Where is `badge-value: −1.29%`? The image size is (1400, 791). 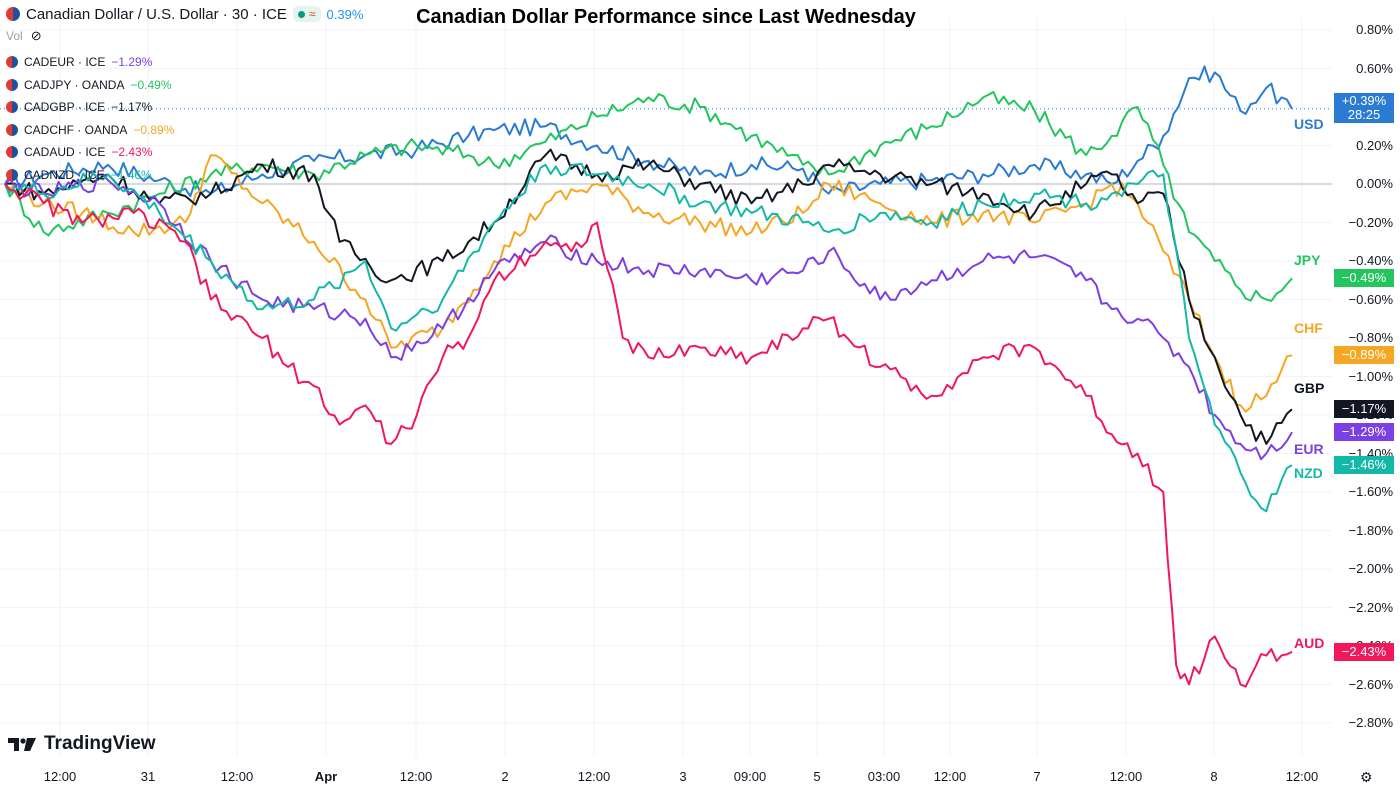
badge-value: −1.29% is located at coordinates (1364, 432).